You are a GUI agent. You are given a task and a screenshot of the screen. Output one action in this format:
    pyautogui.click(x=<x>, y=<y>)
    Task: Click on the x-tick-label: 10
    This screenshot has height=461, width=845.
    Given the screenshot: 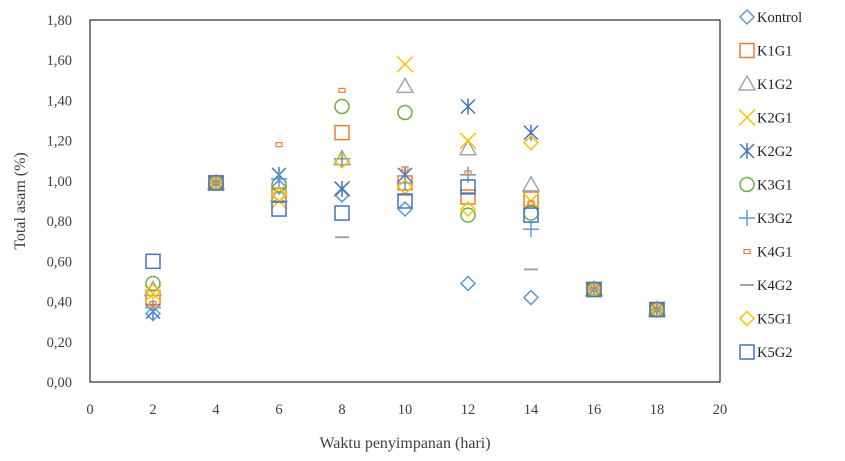 What is the action you would take?
    pyautogui.click(x=405, y=410)
    